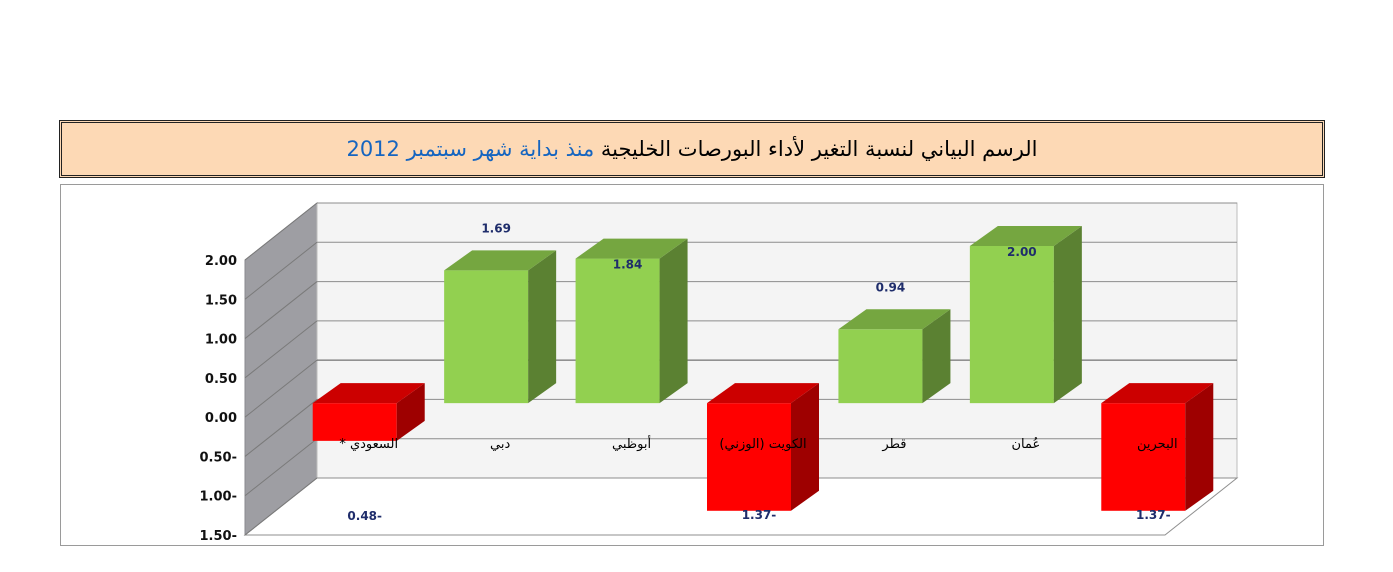  Describe the element at coordinates (1025, 444) in the screenshot. I see `category-label: عُمان` at that location.